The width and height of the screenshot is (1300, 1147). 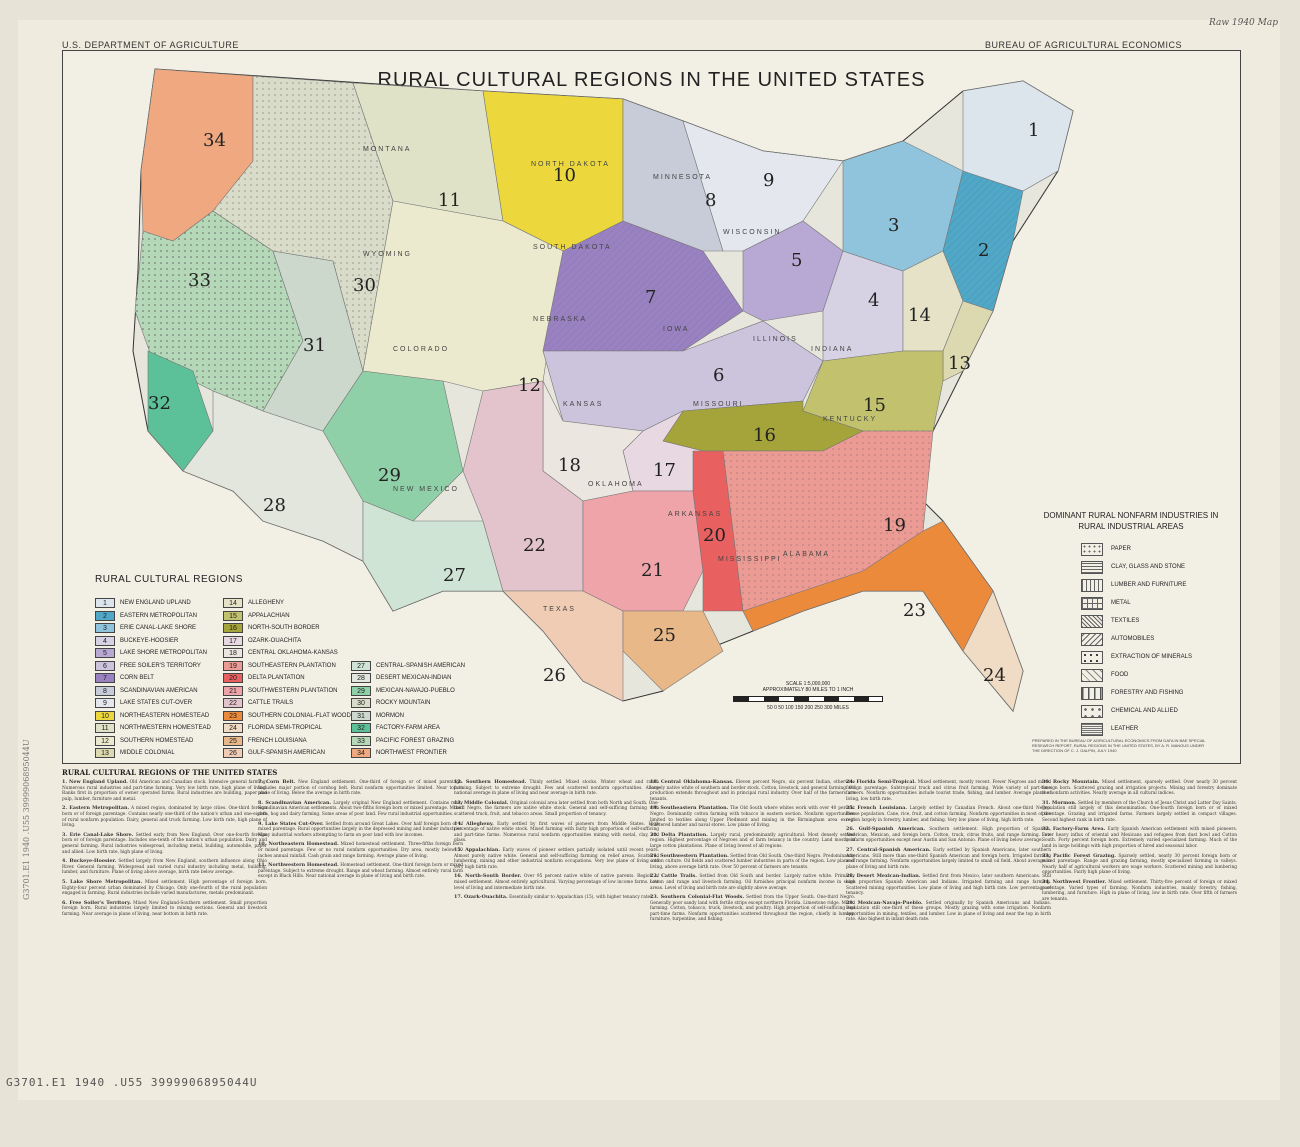 I want to click on industry-item: METAL, so click(x=1153, y=603).